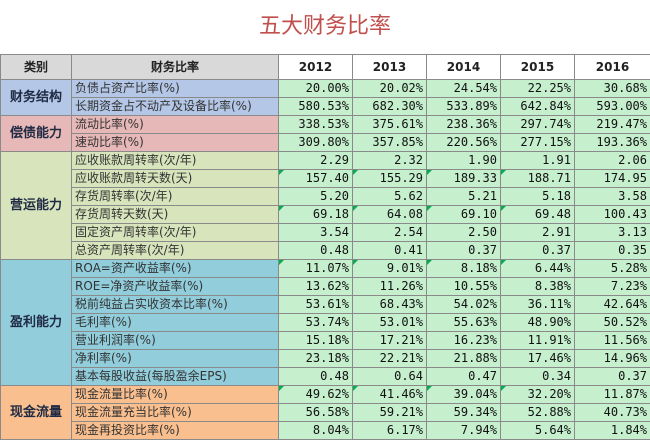 This screenshot has width=650, height=440. Describe the element at coordinates (36, 67) in the screenshot. I see `header-category: 类别` at that location.